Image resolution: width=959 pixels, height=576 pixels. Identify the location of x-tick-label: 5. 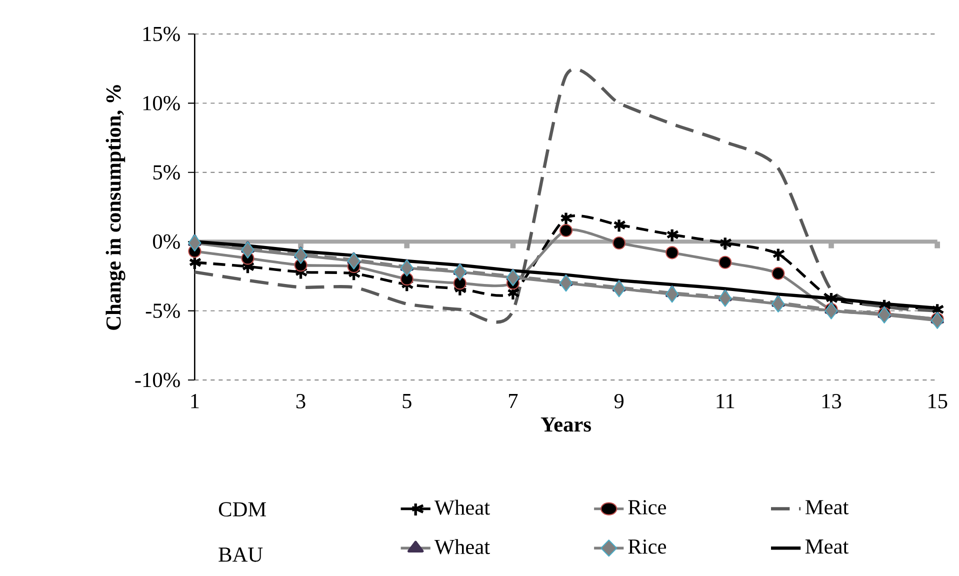
(407, 401).